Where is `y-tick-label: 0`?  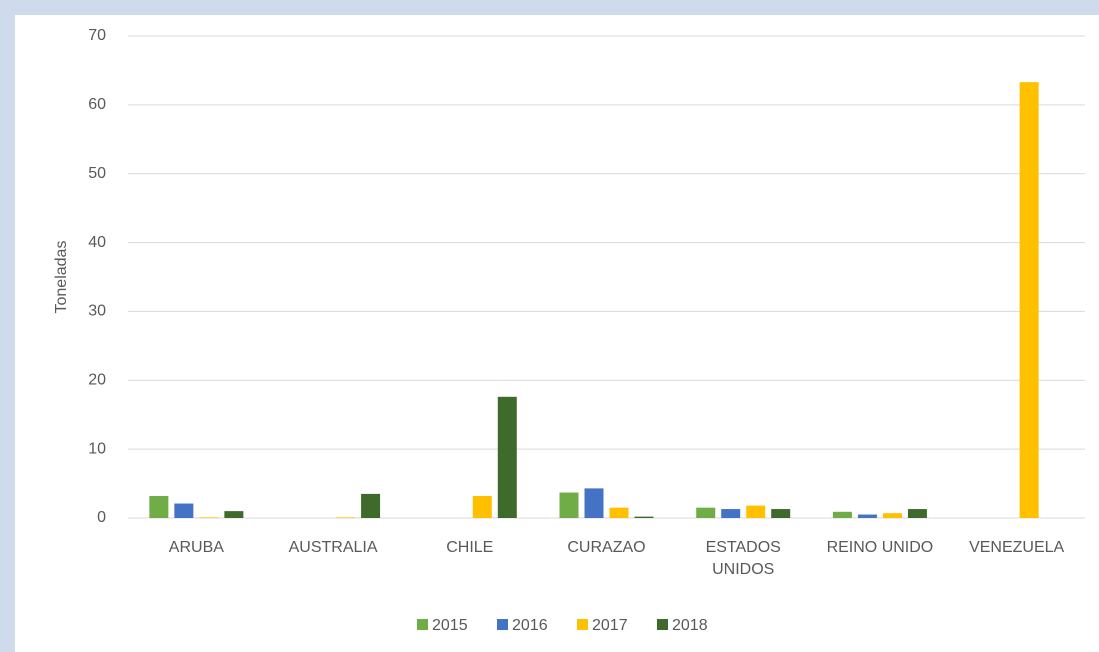
y-tick-label: 0 is located at coordinates (101, 517).